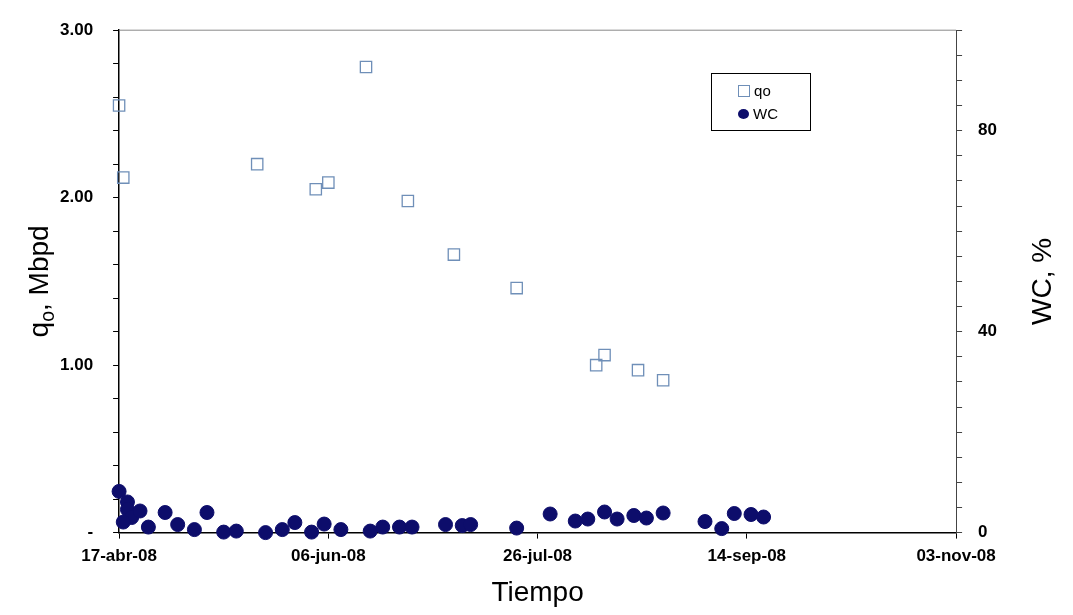  I want to click on y-axis-title: qo, Mbpd, so click(40, 281).